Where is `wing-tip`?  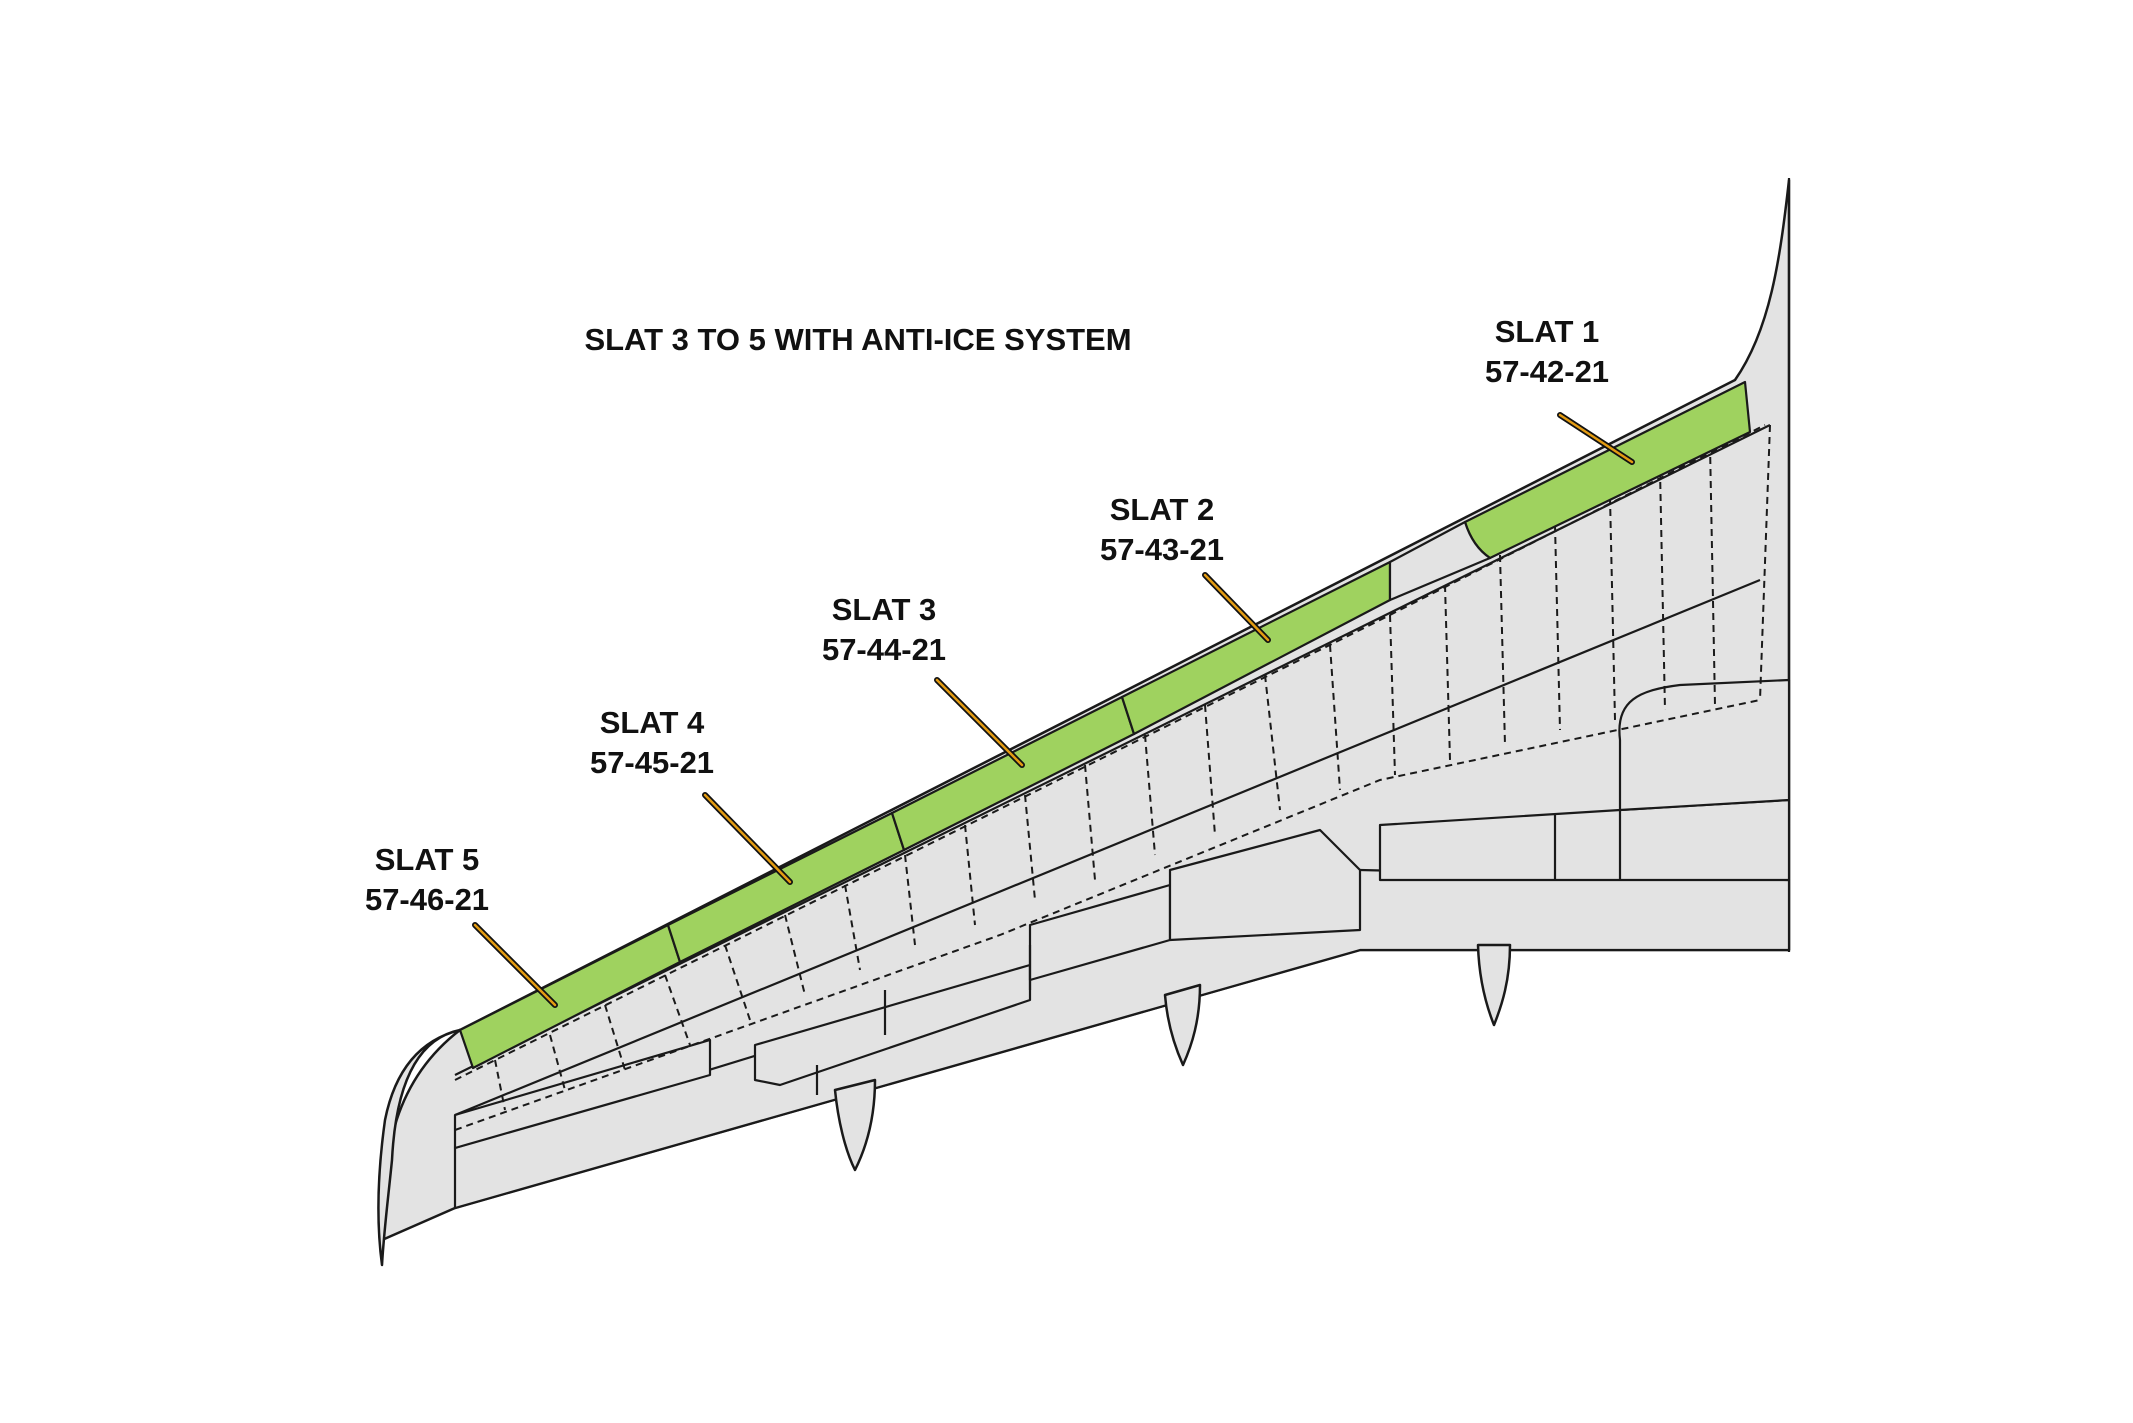
wing-tip is located at coordinates (419, 1147).